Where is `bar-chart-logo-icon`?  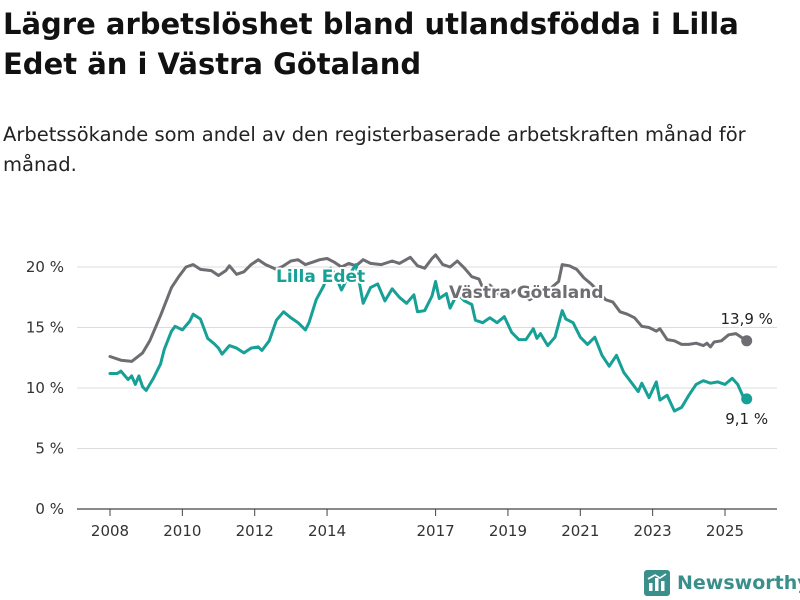 bar-chart-logo-icon is located at coordinates (657, 583).